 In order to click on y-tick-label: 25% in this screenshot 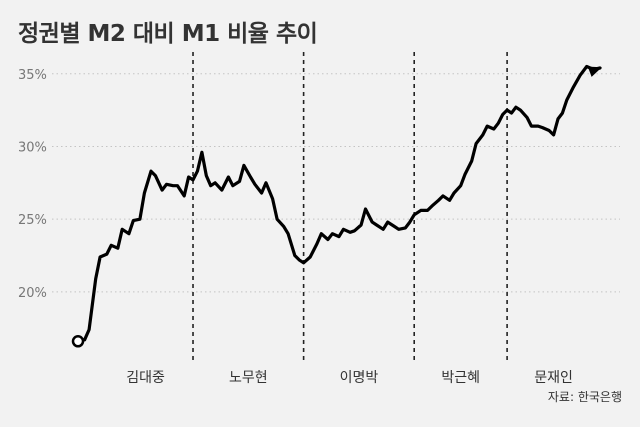, I will do `click(32, 220)`.